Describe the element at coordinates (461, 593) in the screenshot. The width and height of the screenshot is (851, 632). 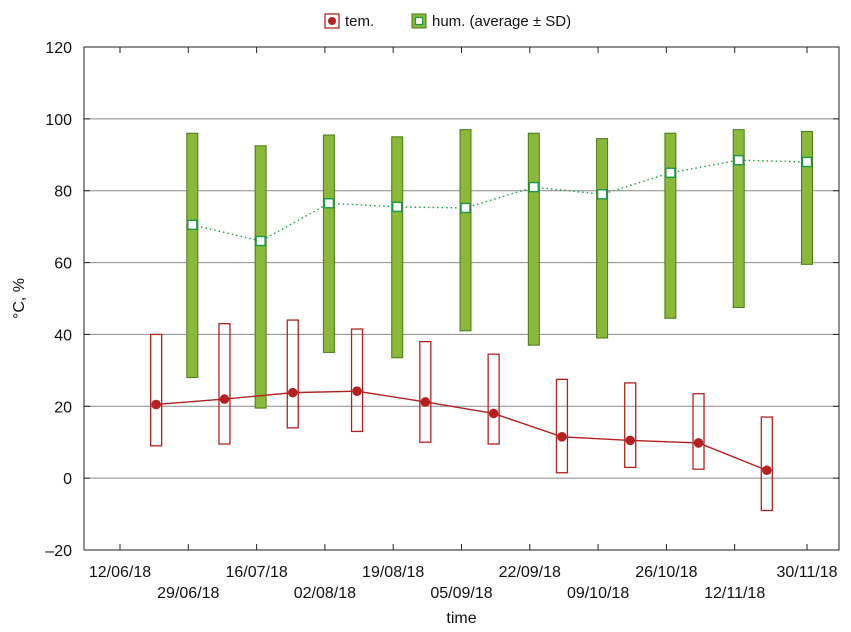
I see `x-tick-label: 05/09/18` at that location.